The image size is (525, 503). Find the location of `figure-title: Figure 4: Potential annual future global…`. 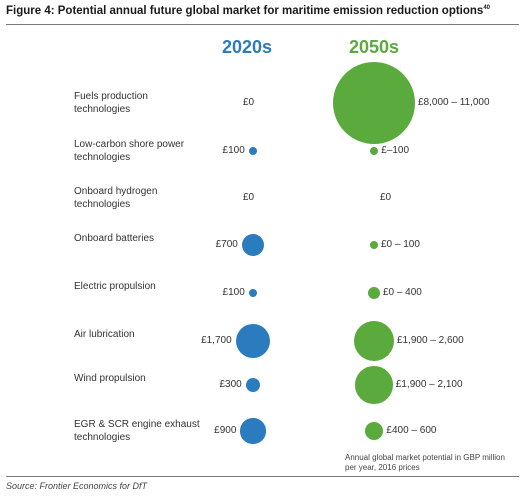

figure-title: Figure 4: Potential annual future global… is located at coordinates (248, 11).